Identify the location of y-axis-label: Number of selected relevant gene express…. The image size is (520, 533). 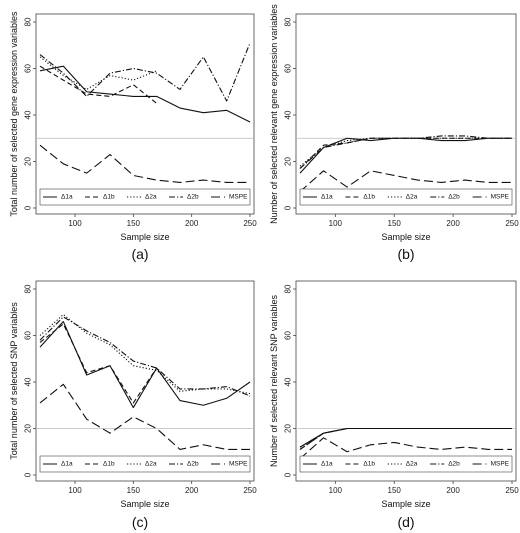
(274, 114).